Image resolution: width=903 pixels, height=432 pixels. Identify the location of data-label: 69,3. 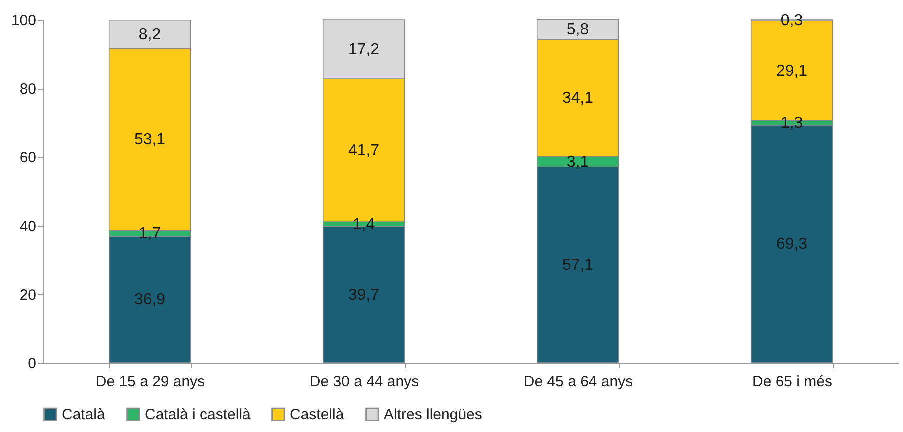
(792, 245).